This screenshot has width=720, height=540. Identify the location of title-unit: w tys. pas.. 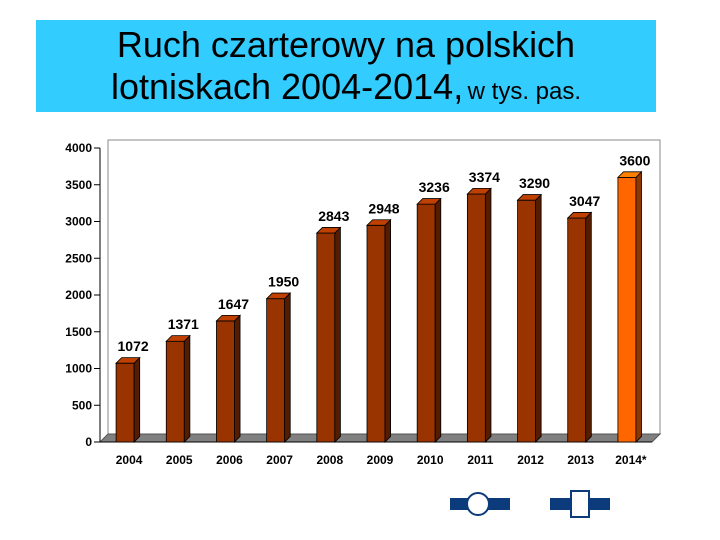
(524, 91).